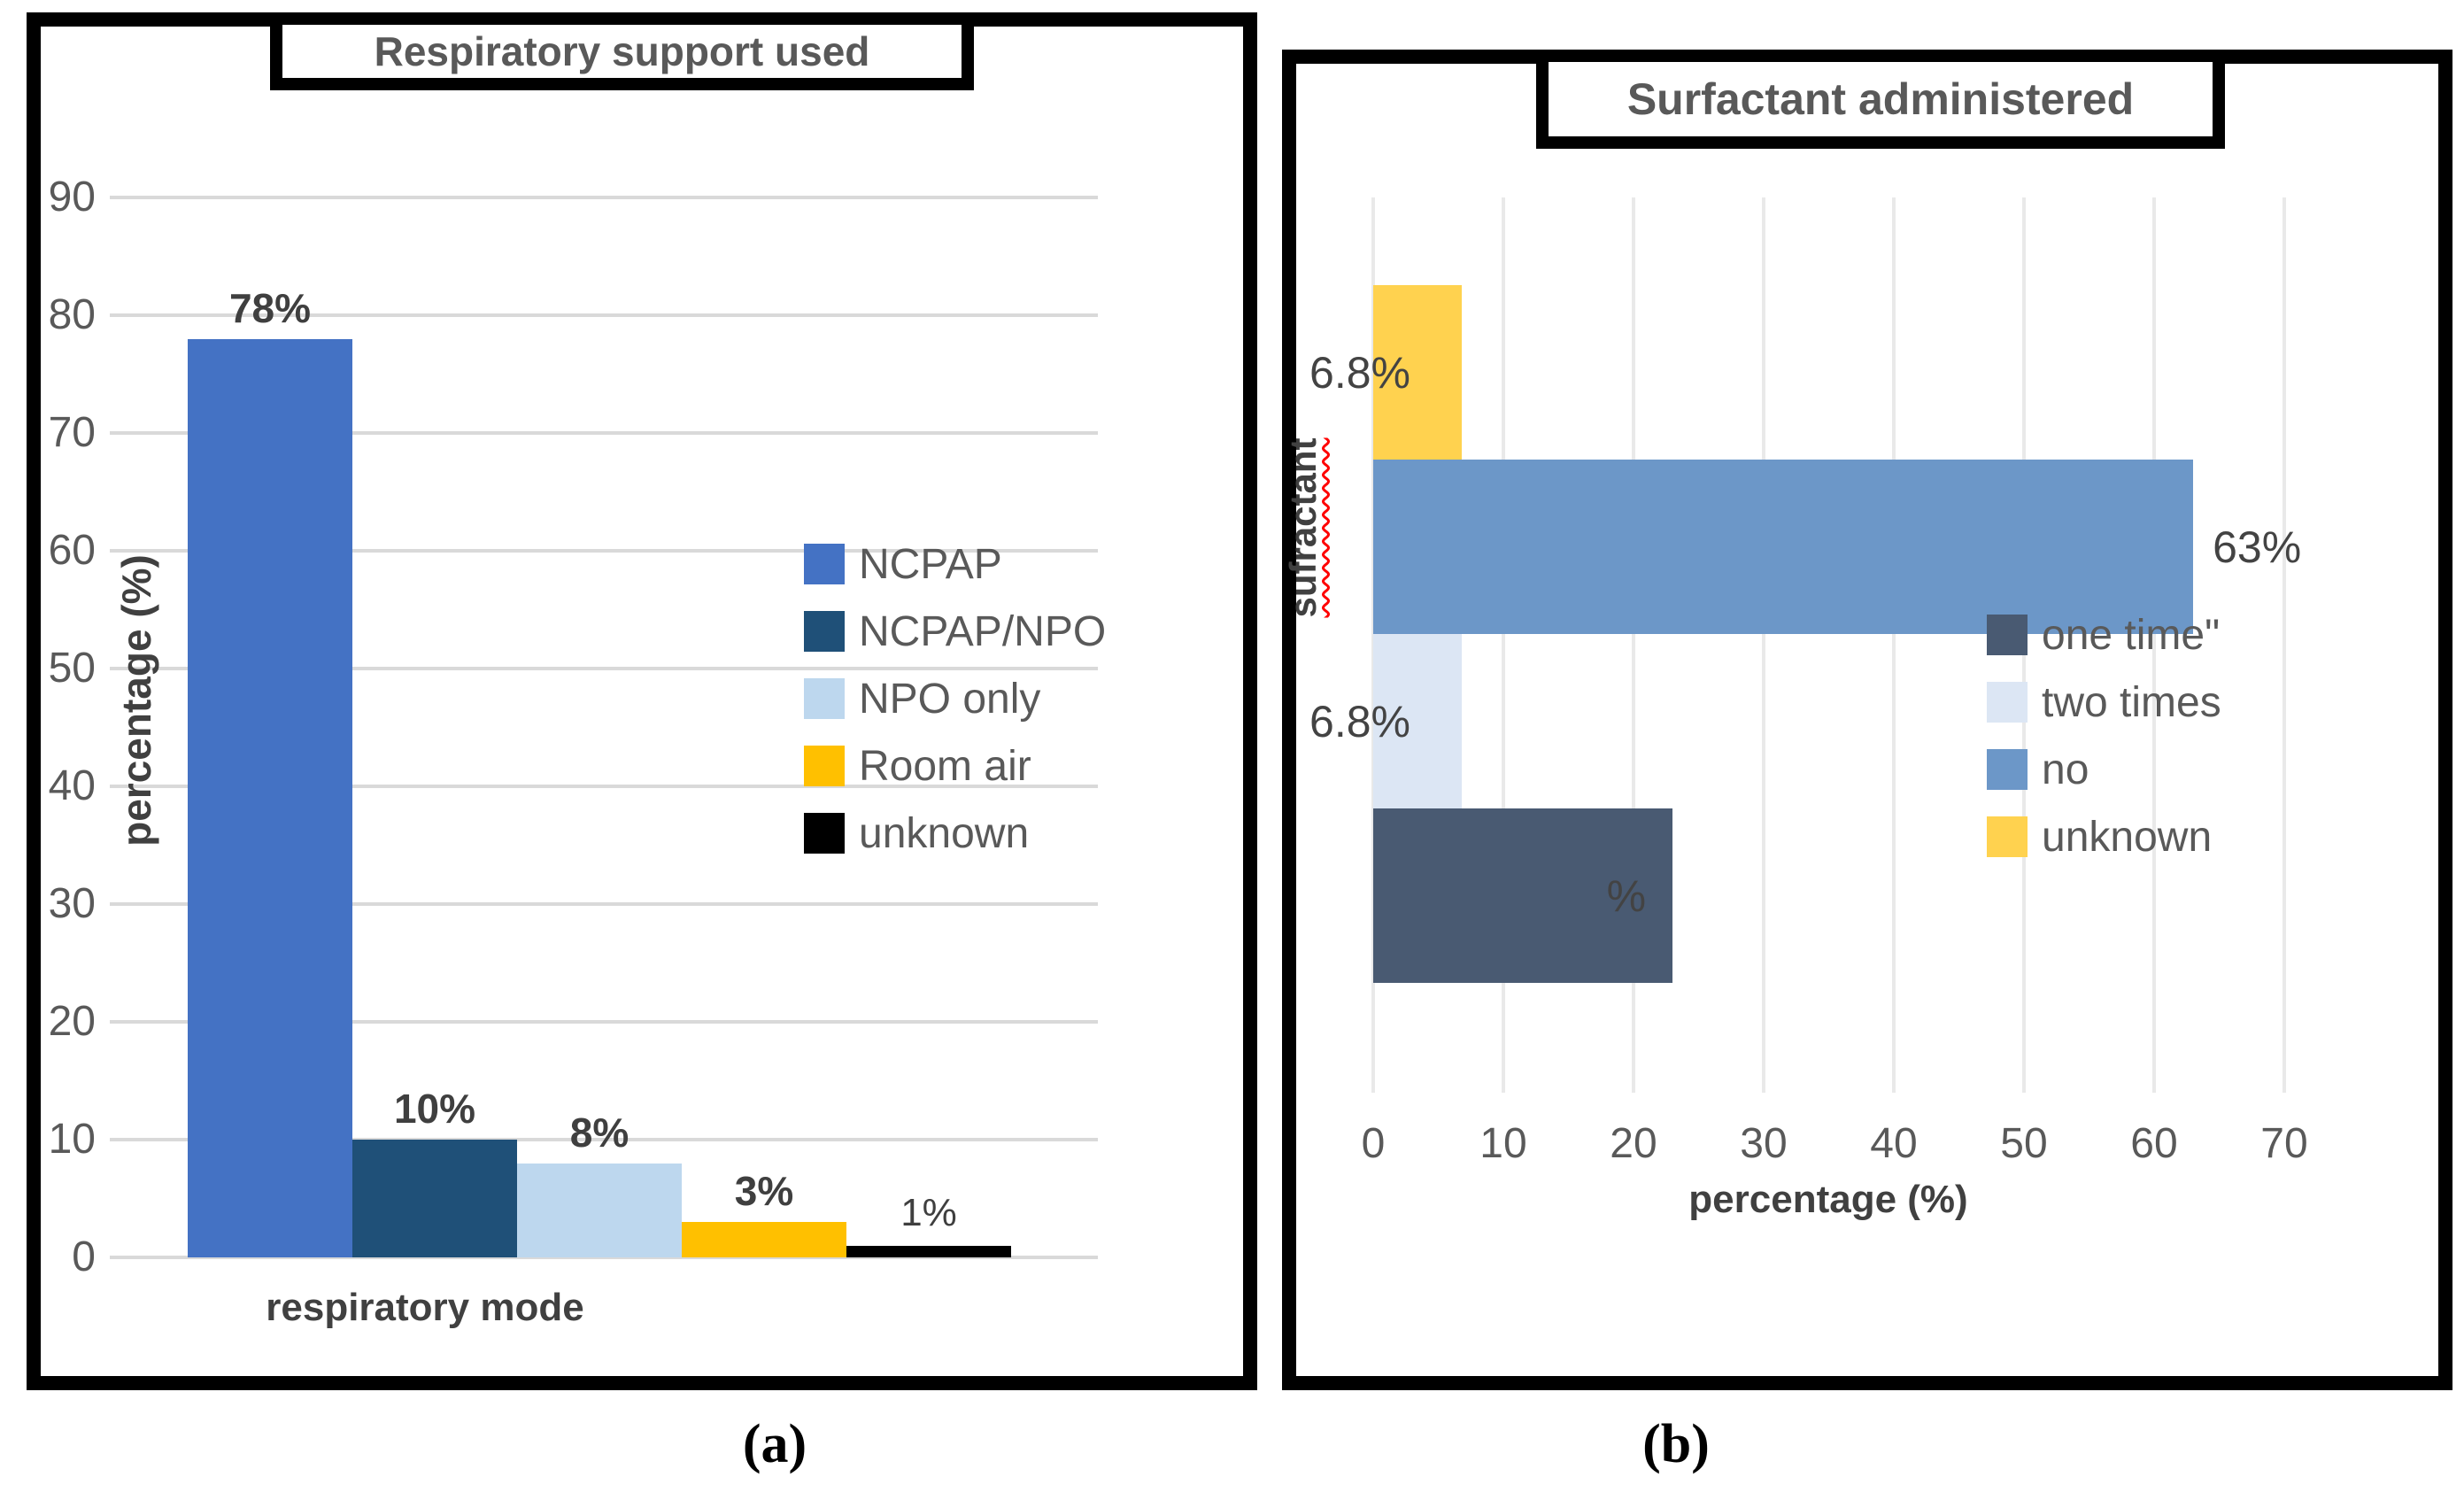 The image size is (2464, 1500). What do you see at coordinates (84, 1256) in the screenshot?
I see `y-axis-tick-label: 0` at bounding box center [84, 1256].